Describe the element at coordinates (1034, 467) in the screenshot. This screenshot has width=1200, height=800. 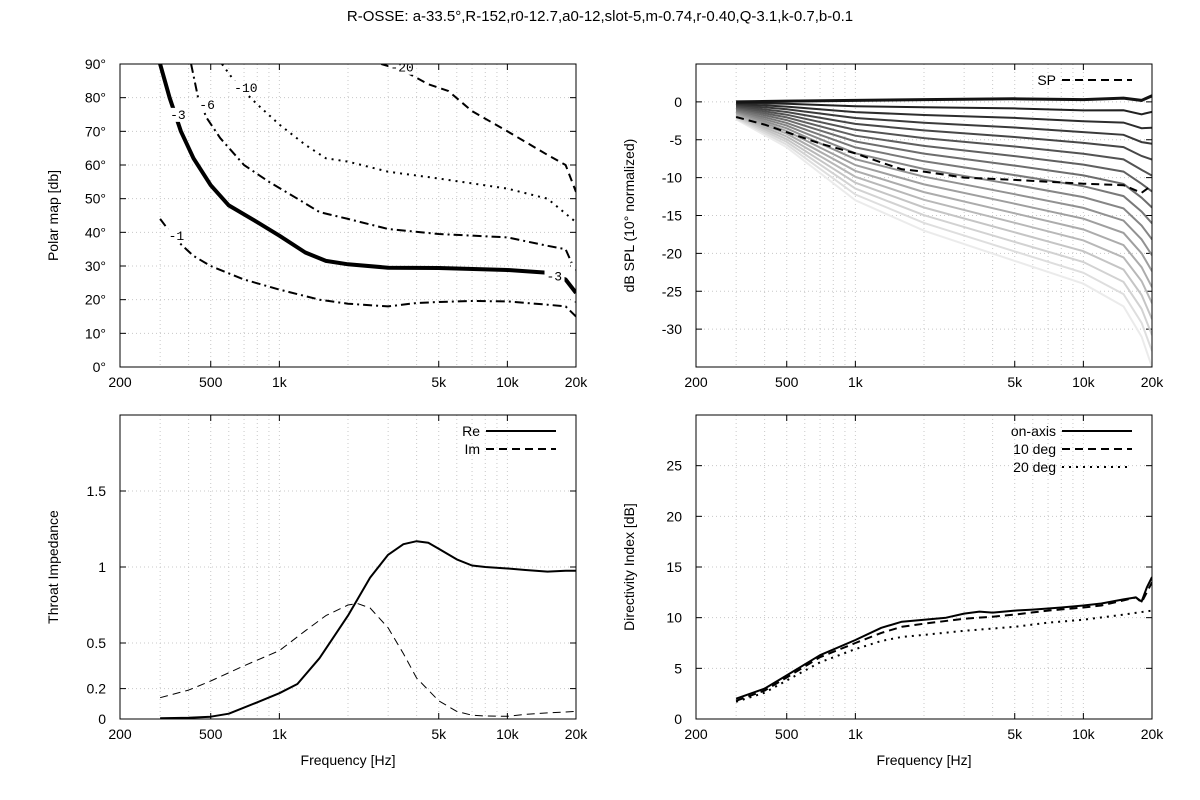
I see `legend-label: 20 deg` at that location.